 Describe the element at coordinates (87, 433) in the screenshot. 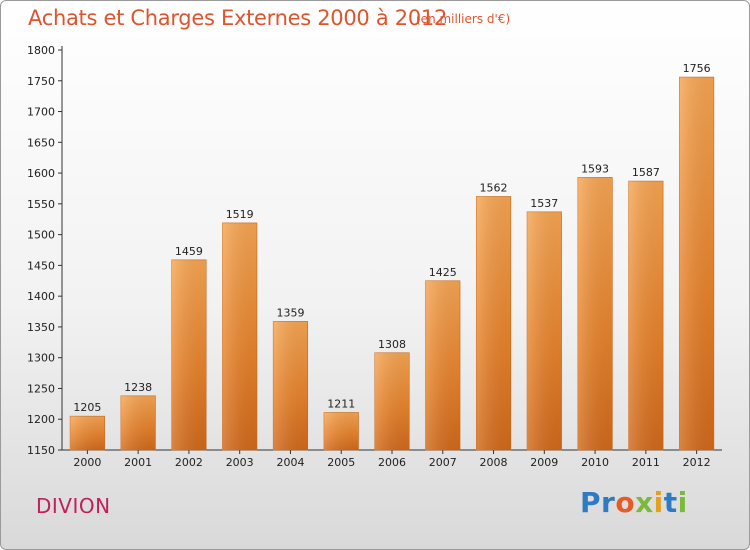

I see `bar-shade-2000` at that location.